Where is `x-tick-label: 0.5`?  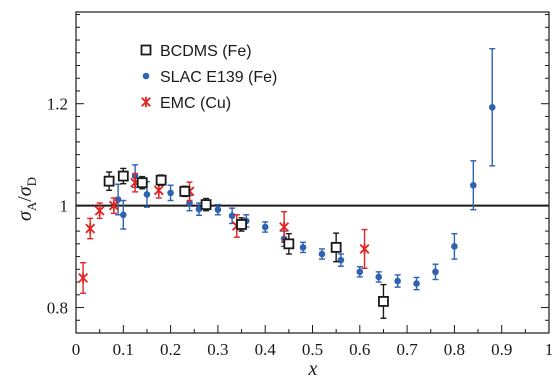 x-tick-label: 0.5 is located at coordinates (312, 349).